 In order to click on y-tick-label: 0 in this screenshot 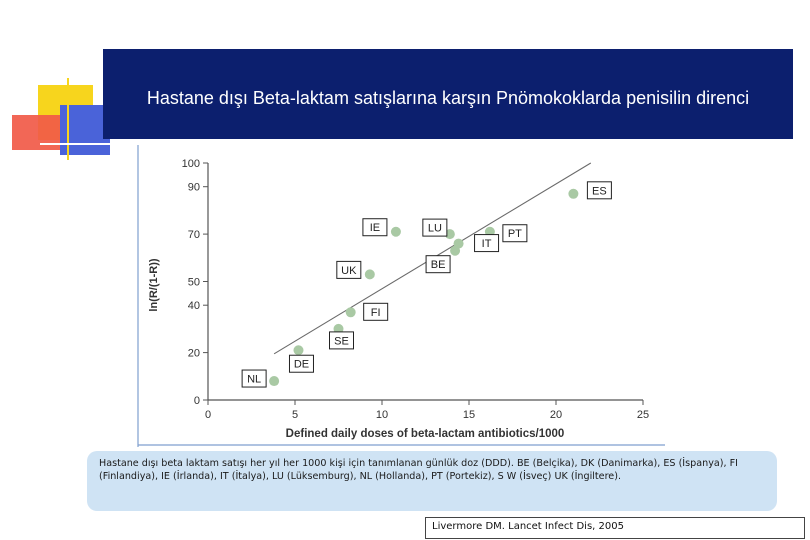, I will do `click(197, 401)`.